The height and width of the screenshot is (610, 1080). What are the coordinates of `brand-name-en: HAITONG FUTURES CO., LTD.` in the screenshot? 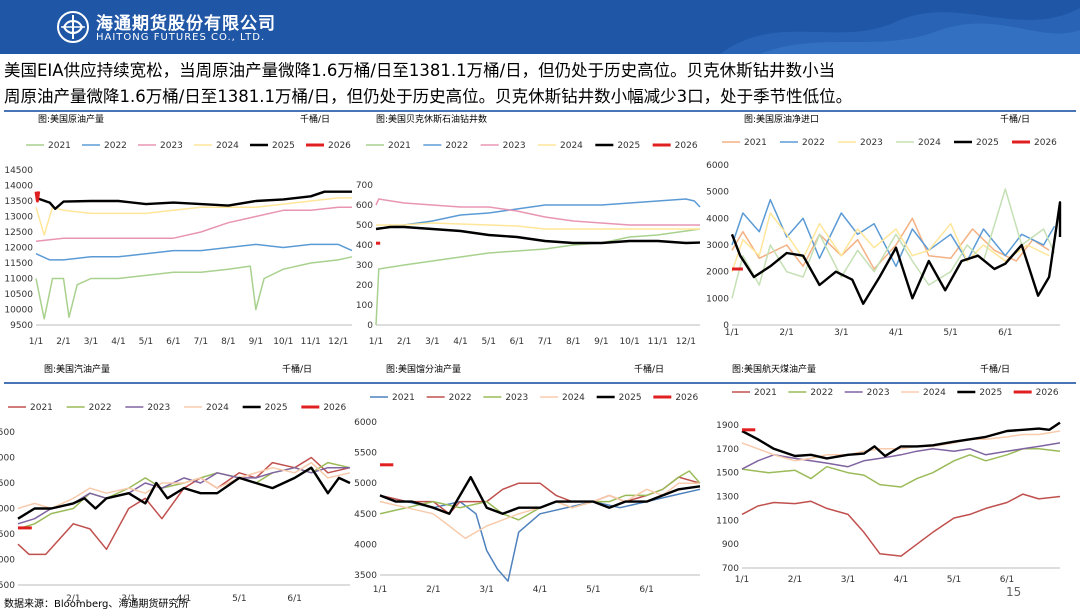 It's located at (181, 37).